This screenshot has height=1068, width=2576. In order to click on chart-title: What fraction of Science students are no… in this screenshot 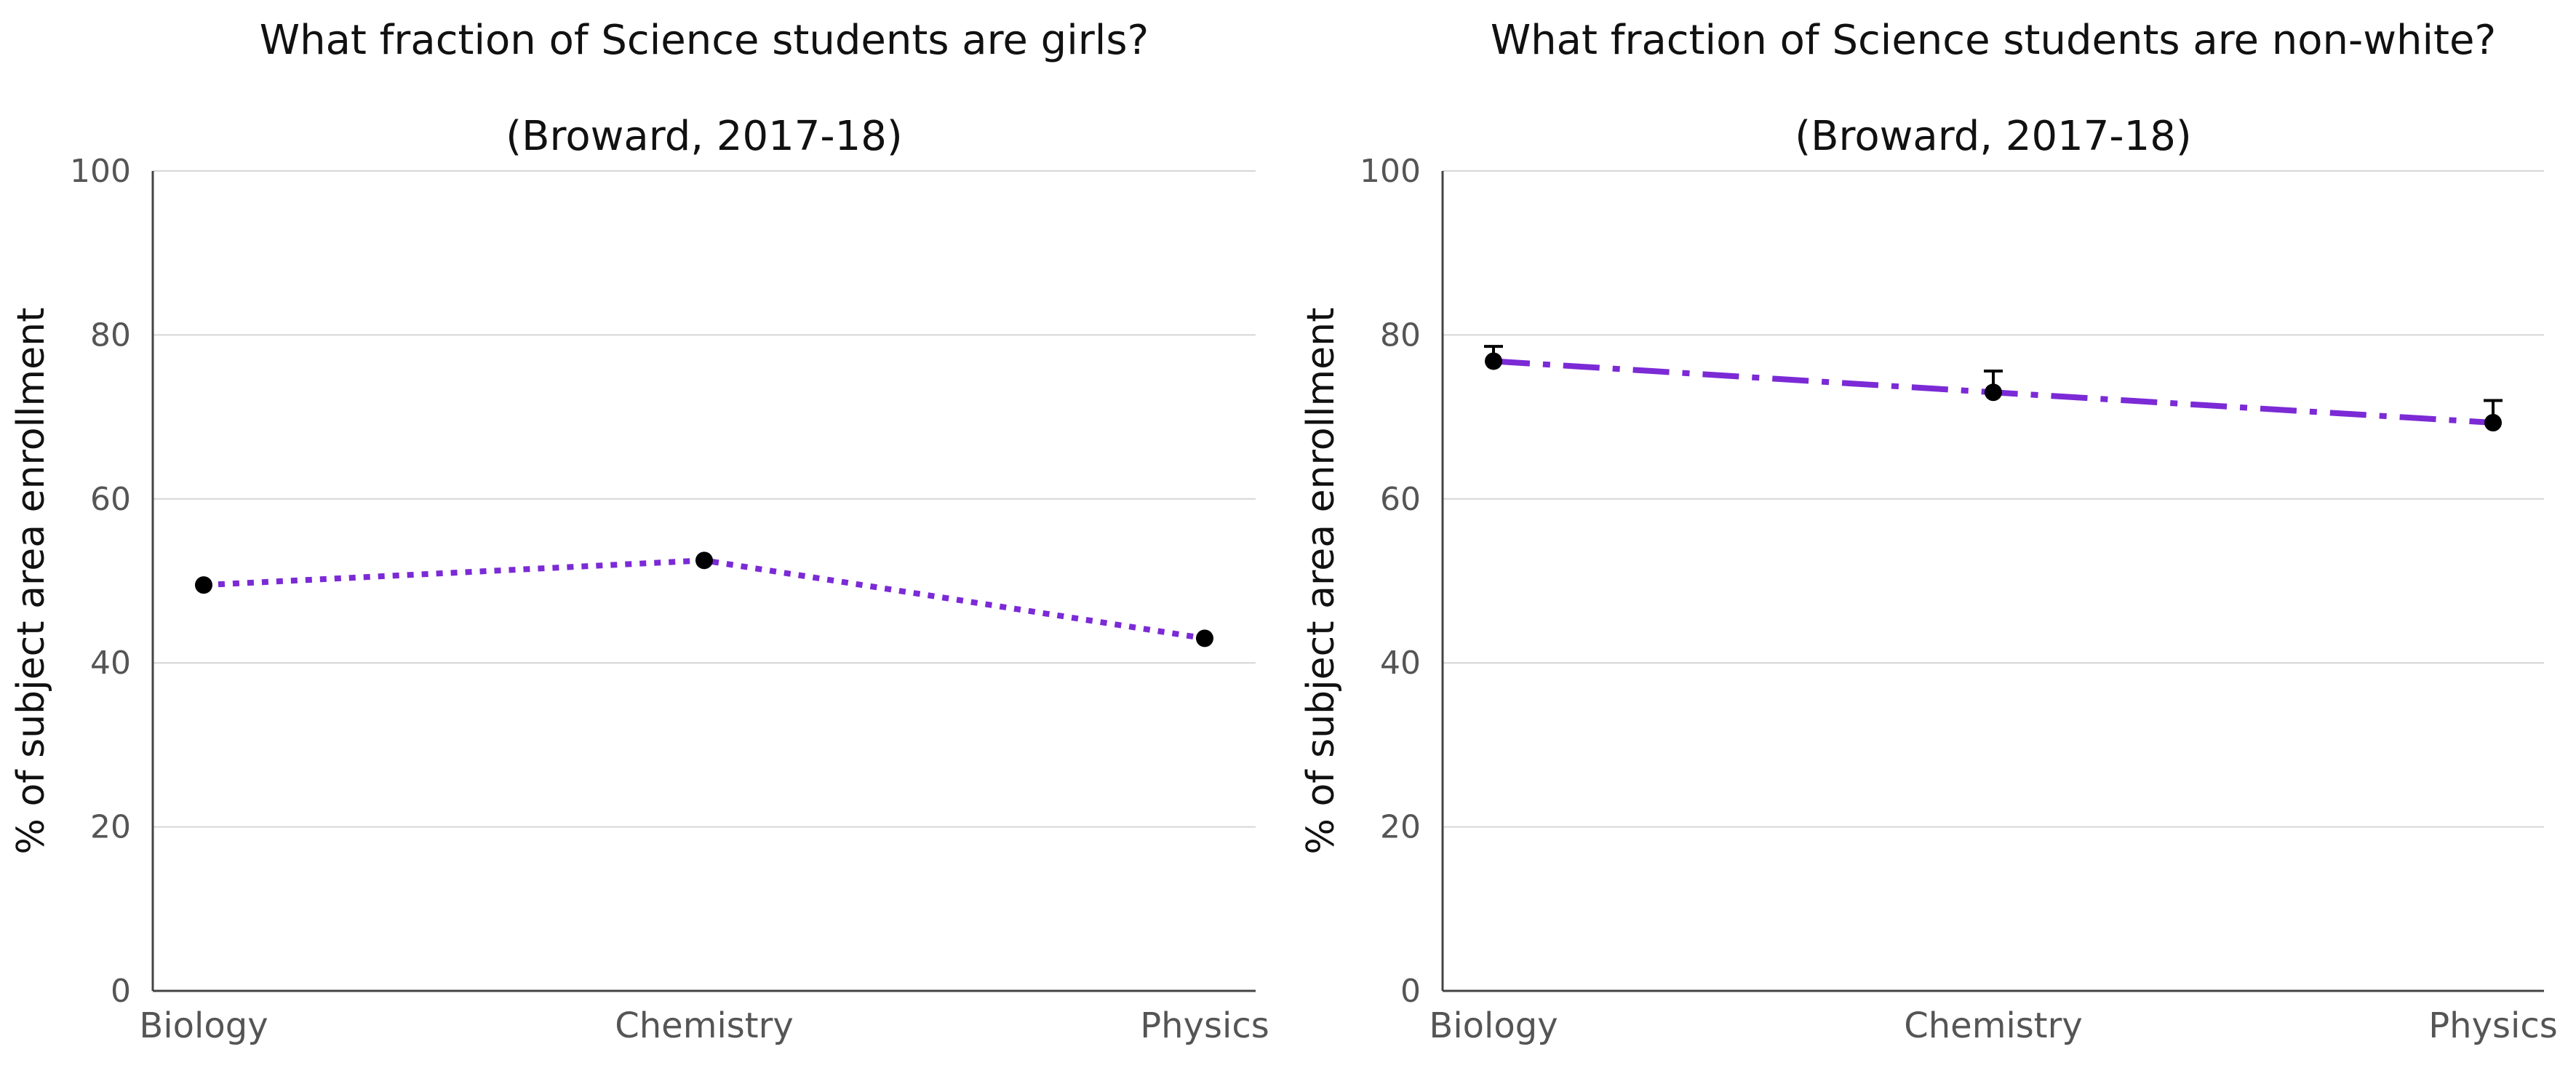, I will do `click(1993, 40)`.